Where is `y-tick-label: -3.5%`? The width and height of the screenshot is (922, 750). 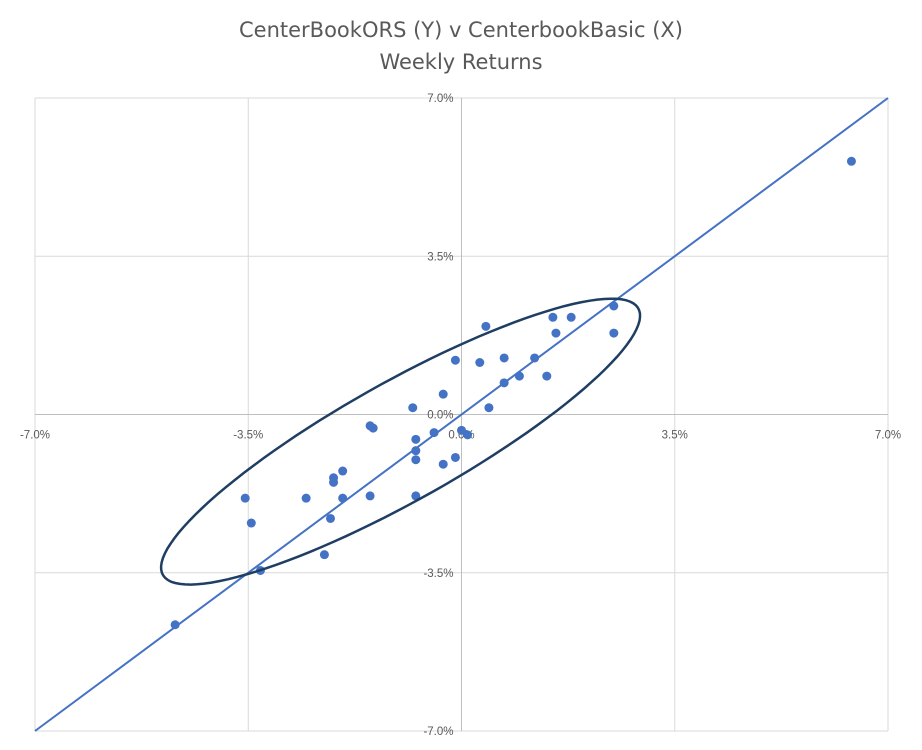
y-tick-label: -3.5% is located at coordinates (438, 574).